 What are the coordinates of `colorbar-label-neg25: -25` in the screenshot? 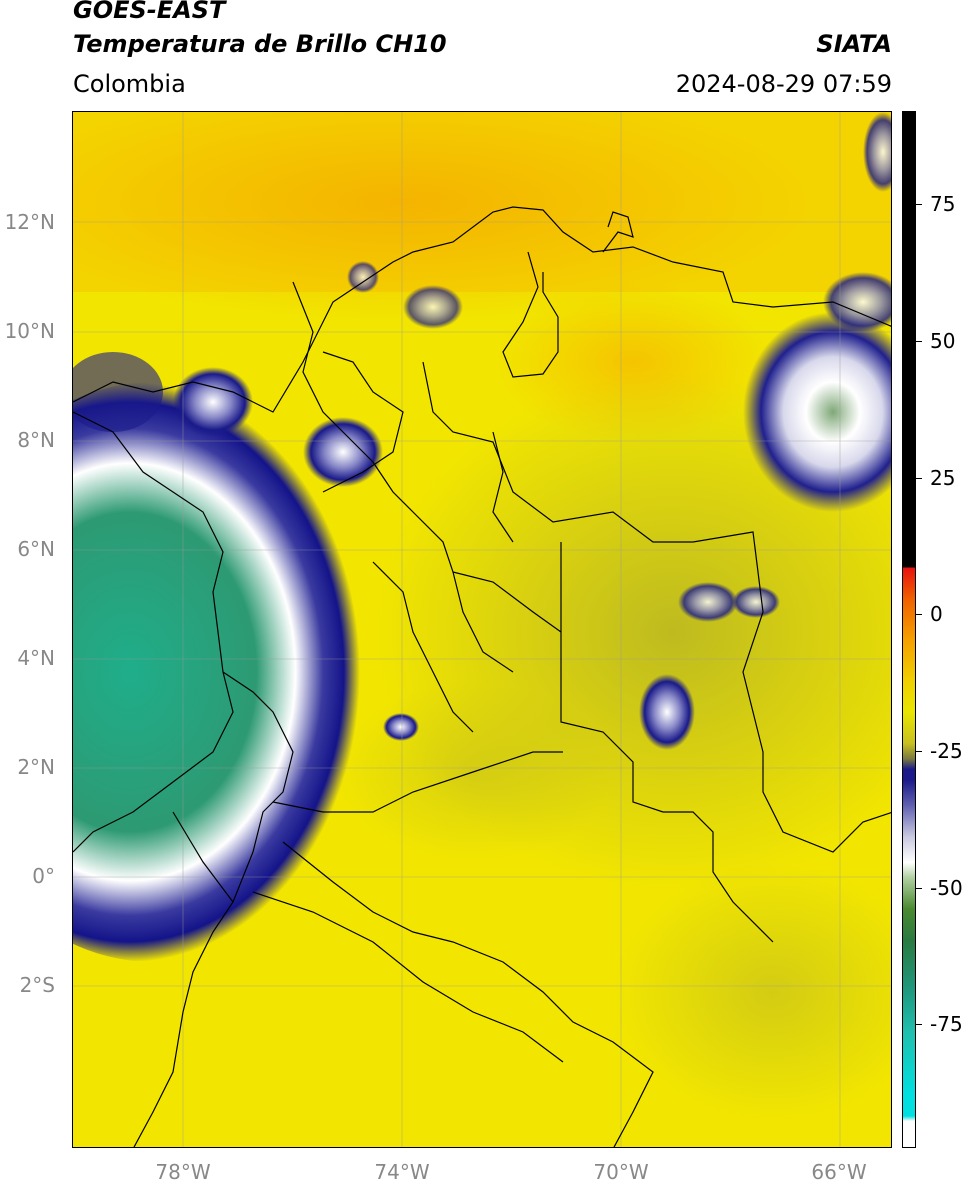 It's located at (946, 751).